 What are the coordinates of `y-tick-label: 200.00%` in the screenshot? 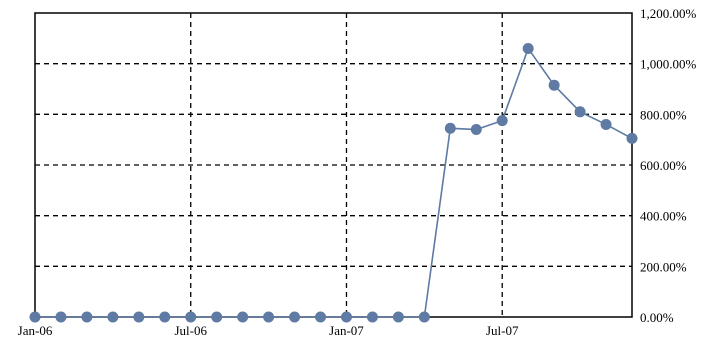 It's located at (663, 266).